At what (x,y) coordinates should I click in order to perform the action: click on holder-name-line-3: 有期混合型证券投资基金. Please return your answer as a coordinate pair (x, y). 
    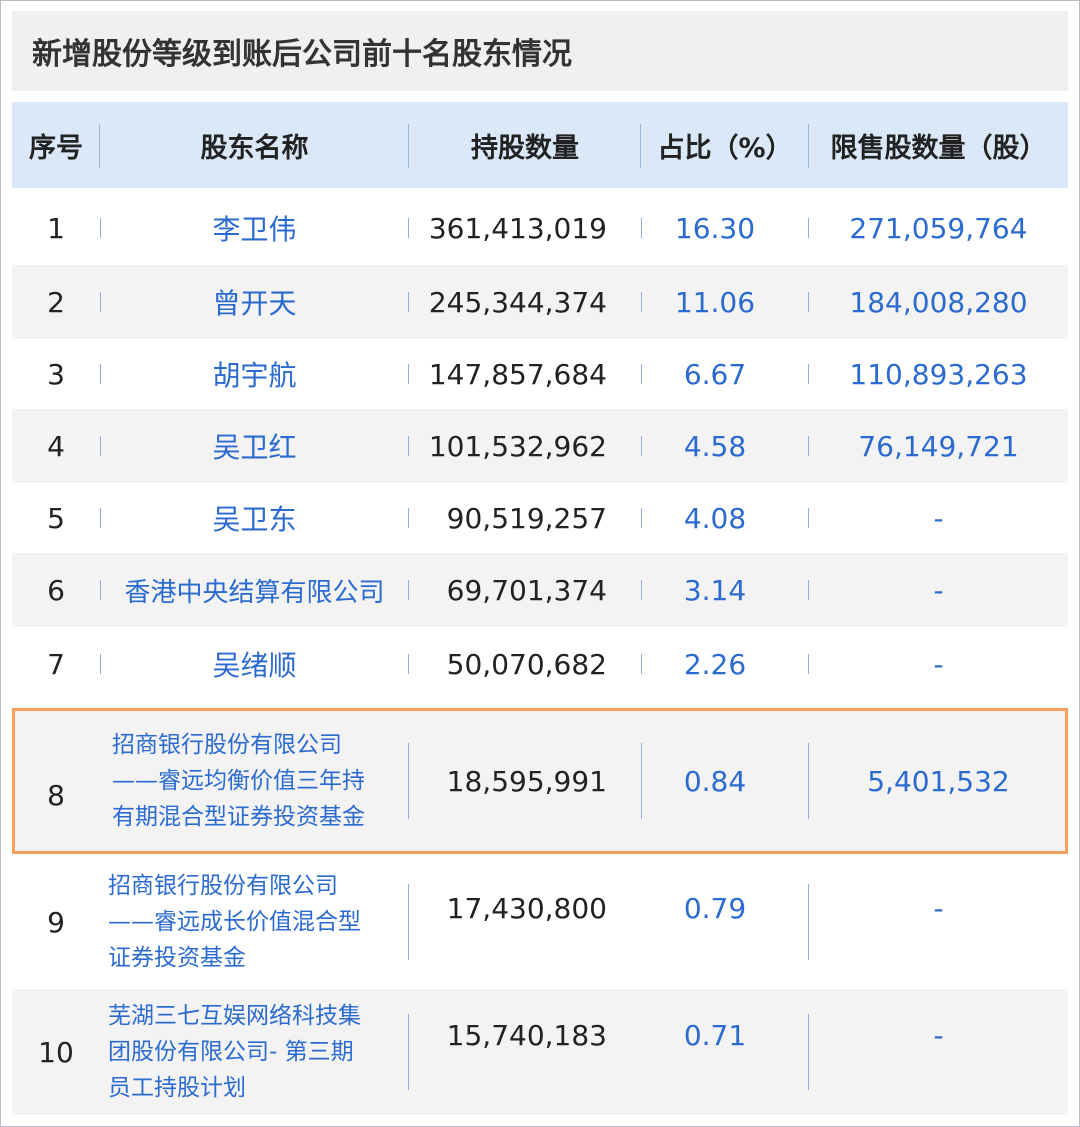
    Looking at the image, I should click on (238, 817).